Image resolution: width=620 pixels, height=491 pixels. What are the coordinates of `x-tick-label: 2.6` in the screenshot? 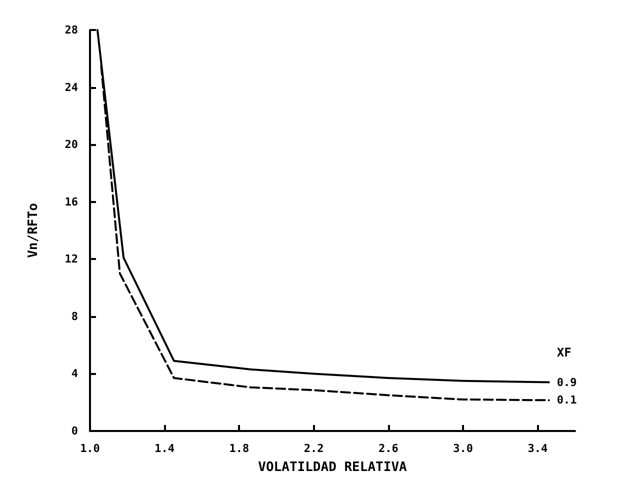 It's located at (388, 448).